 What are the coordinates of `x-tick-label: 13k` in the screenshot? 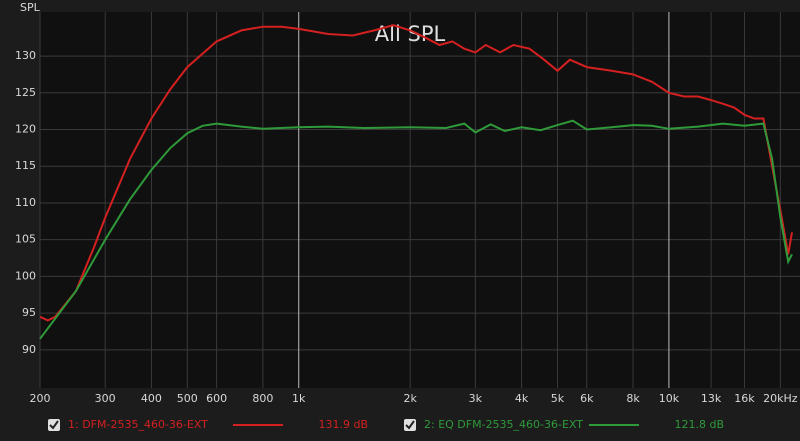 It's located at (711, 398).